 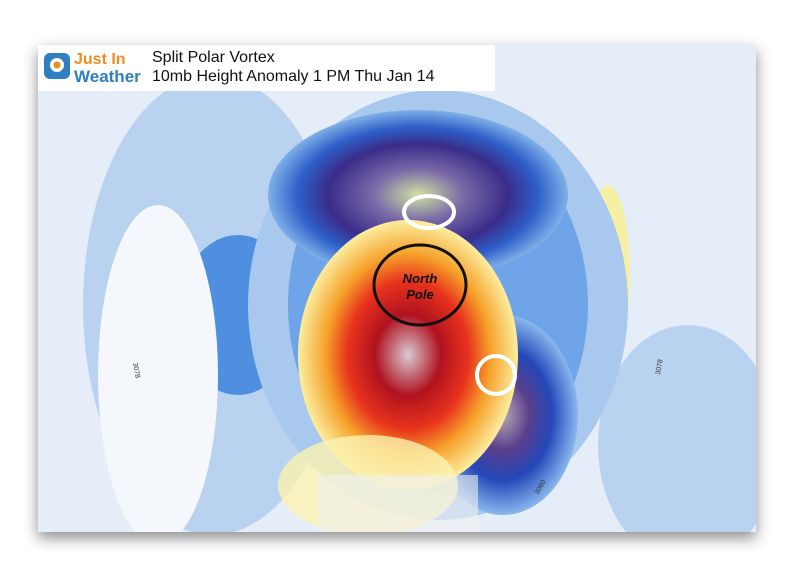 I want to click on annotation-line: Pole, so click(x=419, y=294).